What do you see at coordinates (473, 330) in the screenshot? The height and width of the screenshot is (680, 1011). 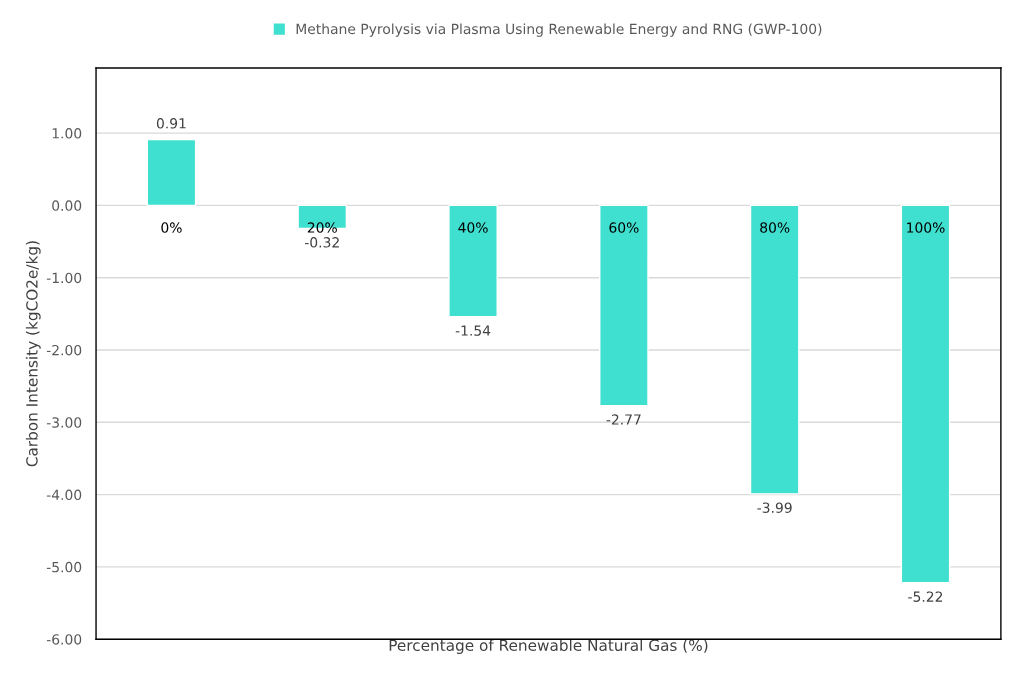 I see `text: -1.54` at bounding box center [473, 330].